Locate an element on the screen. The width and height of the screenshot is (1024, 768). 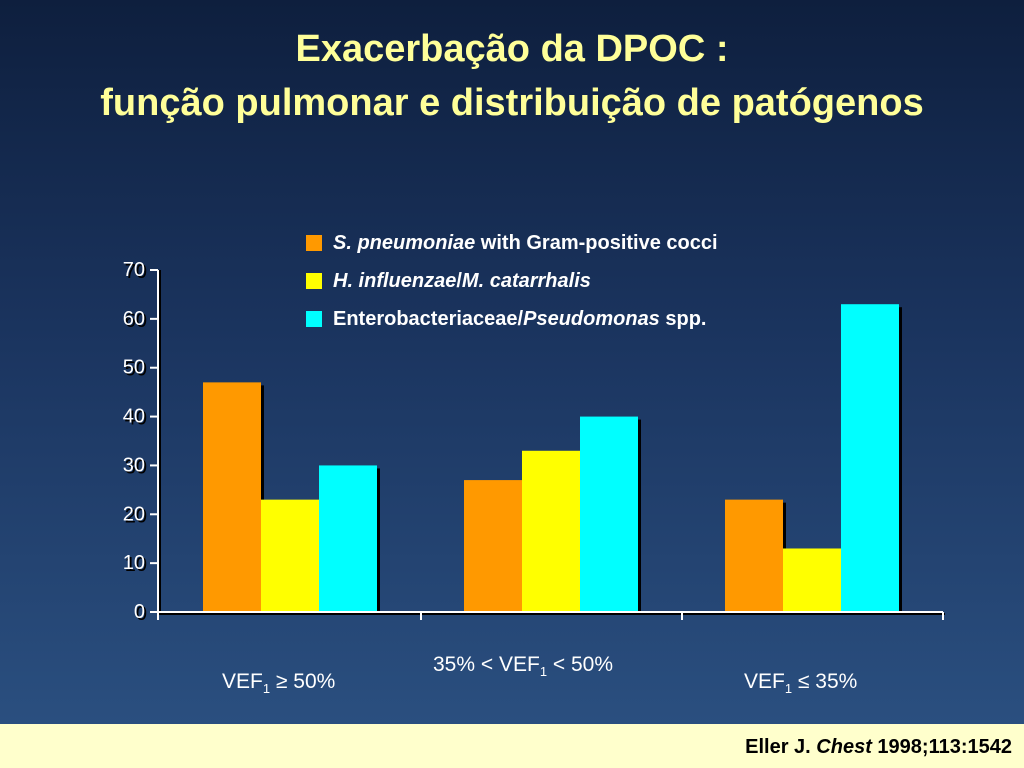
category-label-2: 35% < VEF1 < 50% is located at coordinates (523, 666).